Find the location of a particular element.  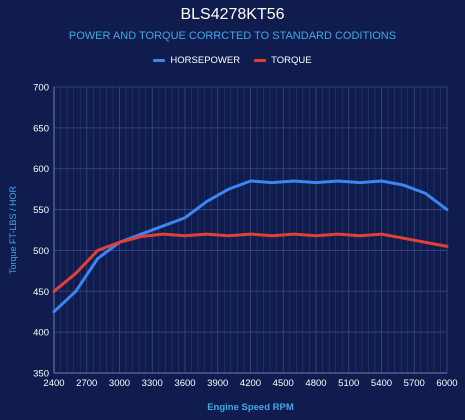

legend: HORSEPOWER TORQUE is located at coordinates (232, 60).